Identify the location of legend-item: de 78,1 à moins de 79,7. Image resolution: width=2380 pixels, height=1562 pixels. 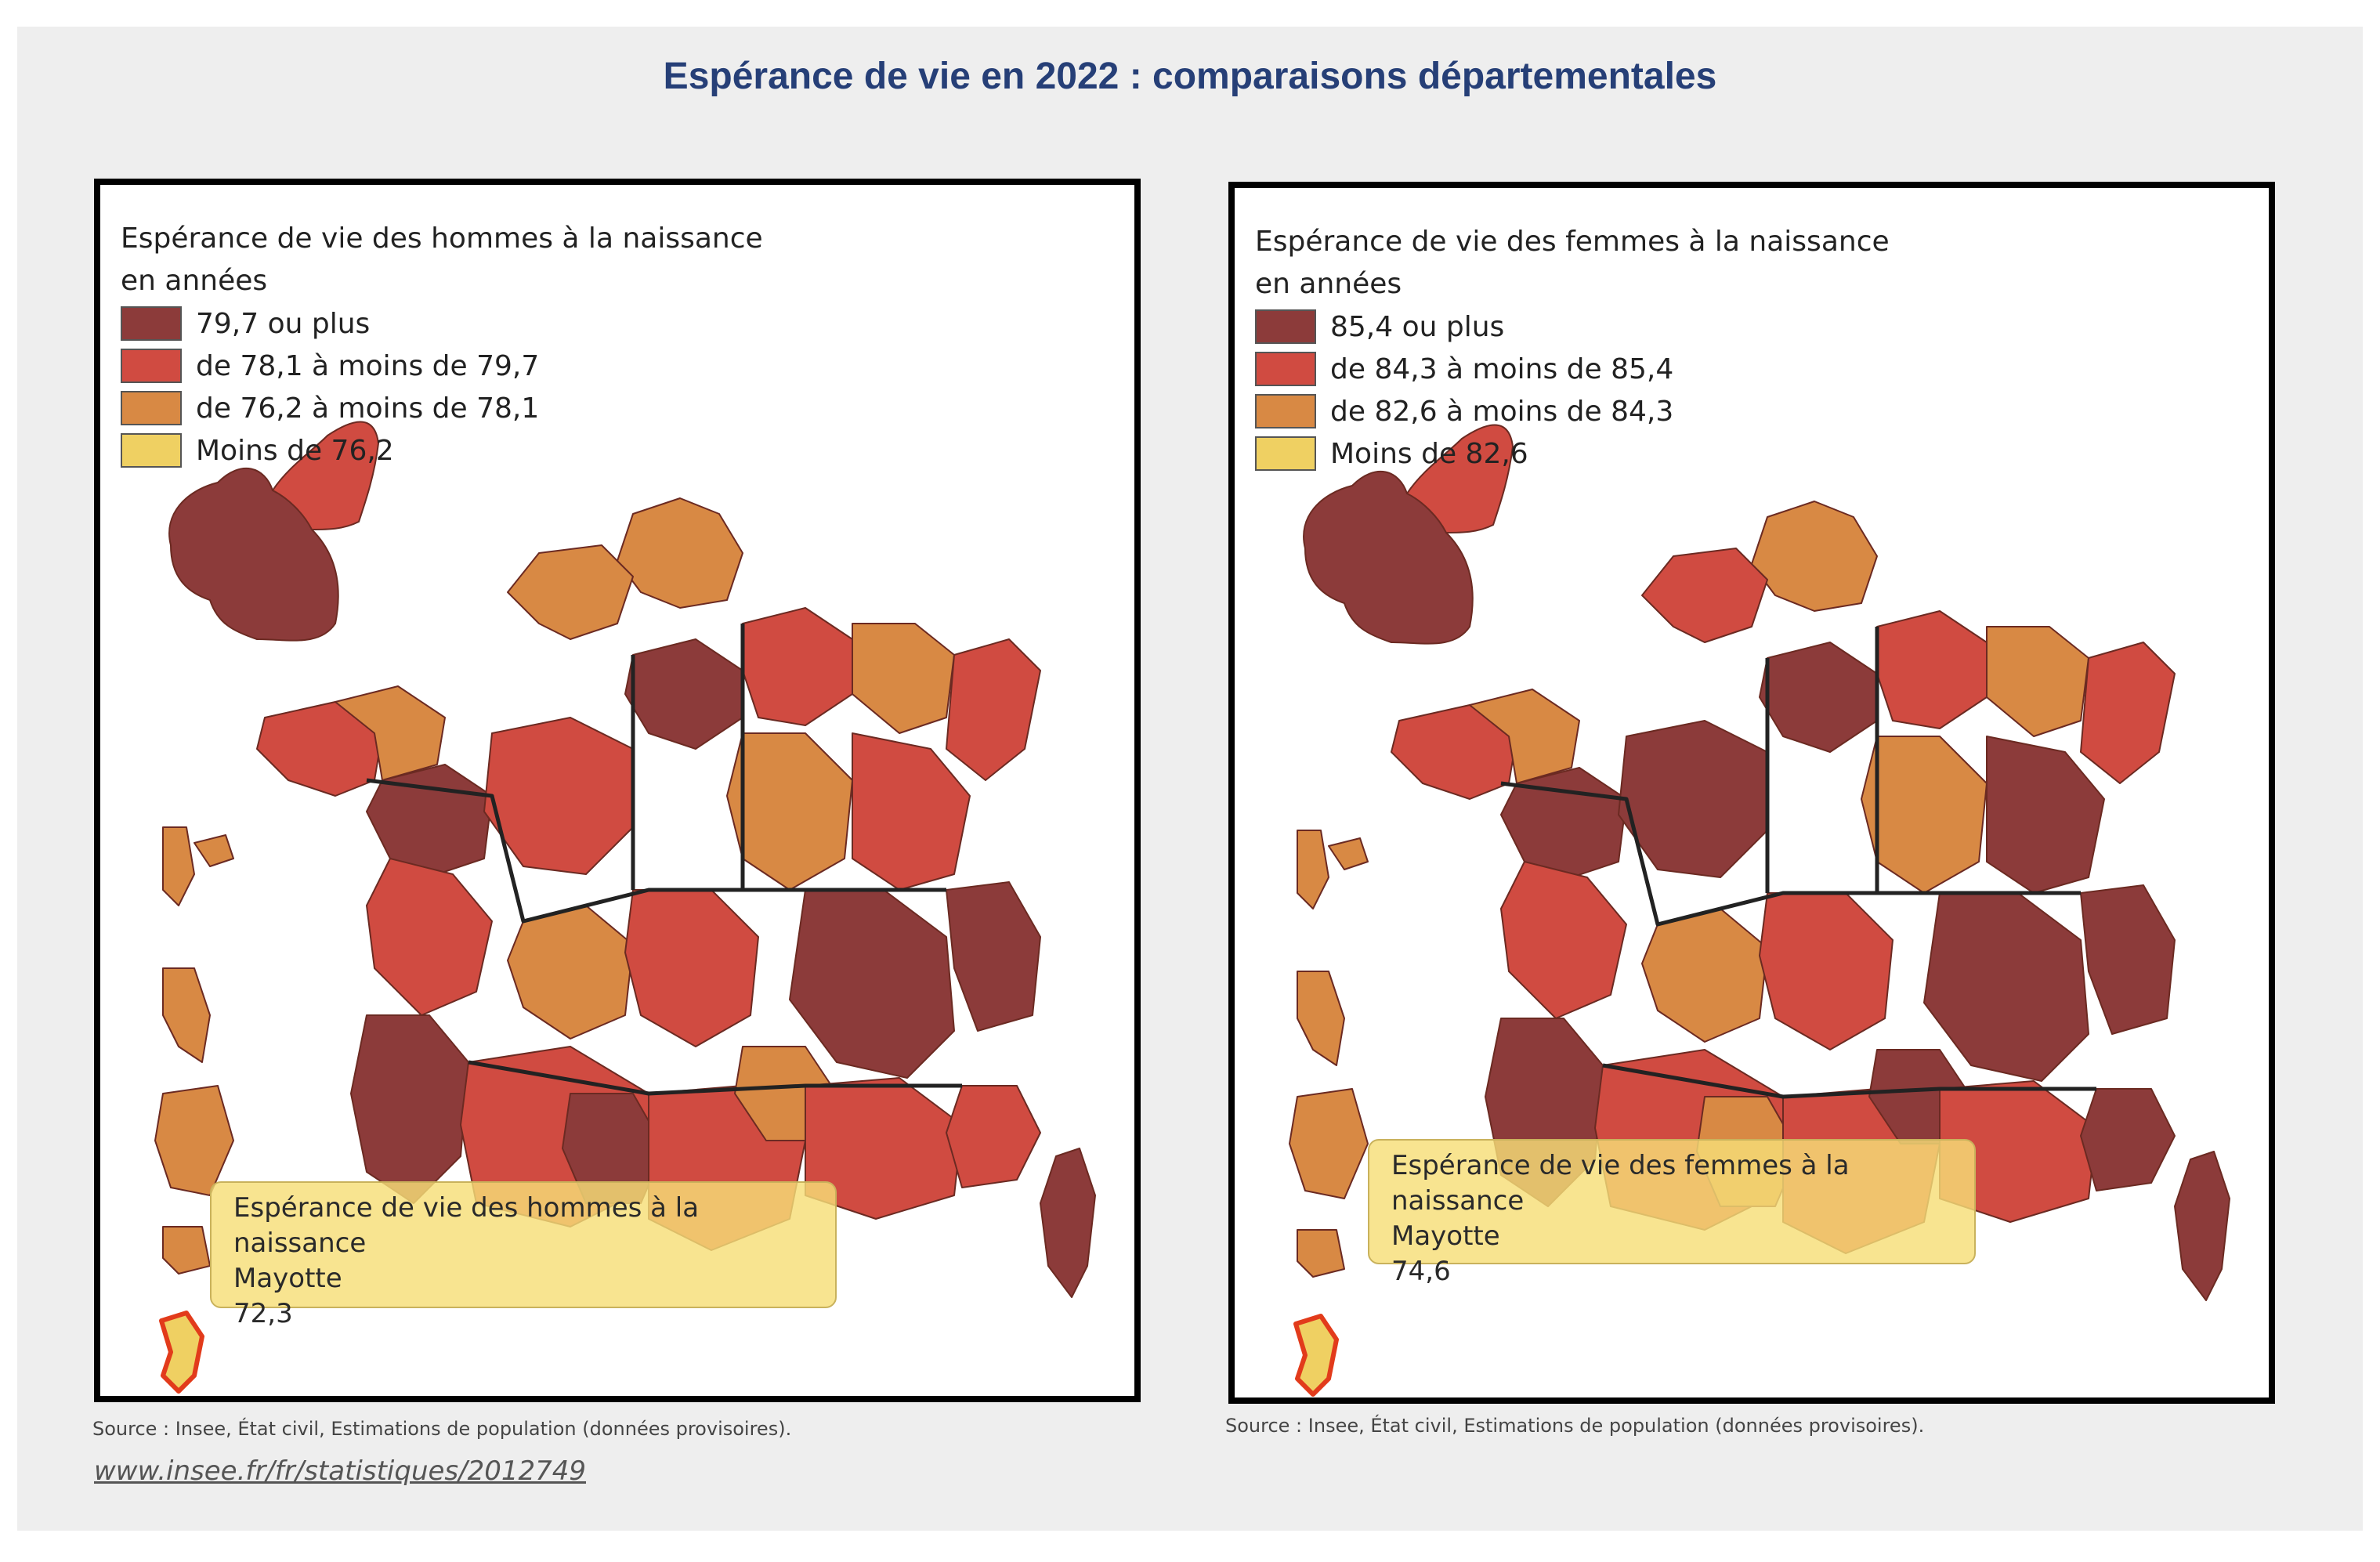
(442, 366).